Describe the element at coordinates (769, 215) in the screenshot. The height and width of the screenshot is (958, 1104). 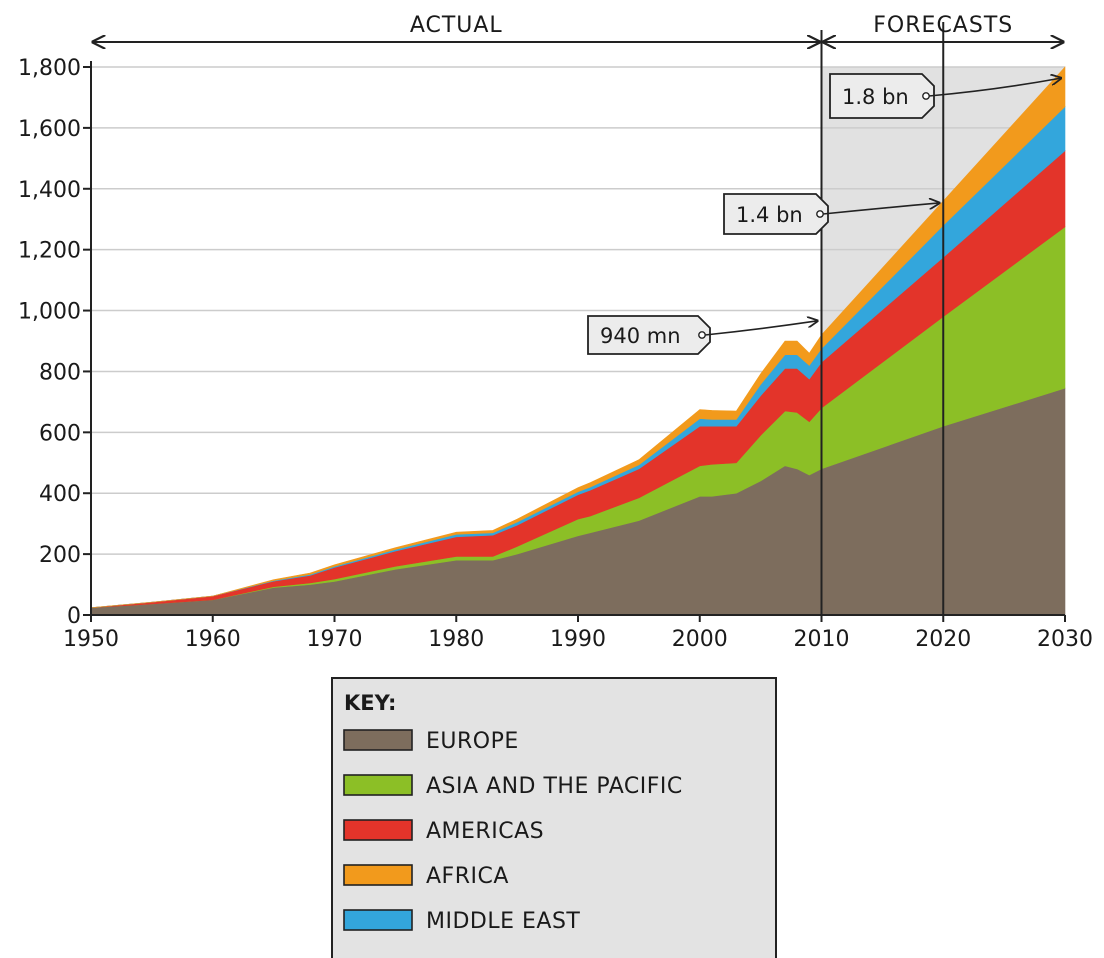
I see `callout-label-1: 1.4 bn` at that location.